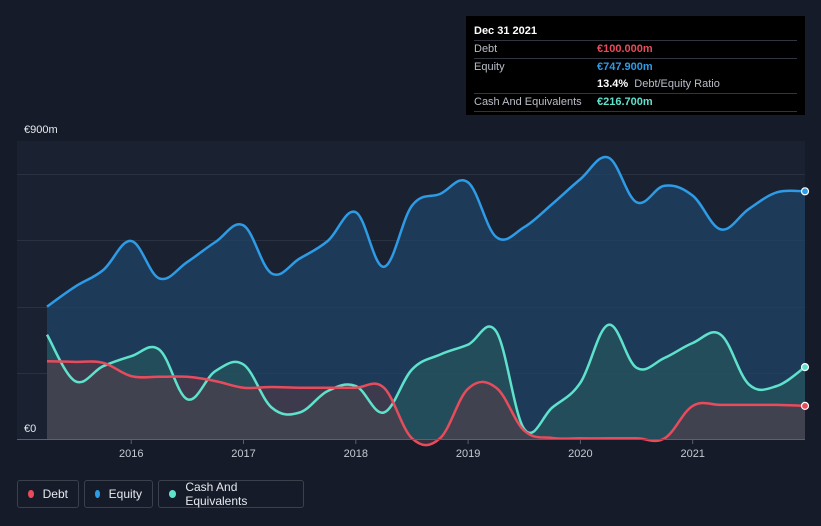 The height and width of the screenshot is (526, 821). What do you see at coordinates (625, 49) in the screenshot?
I see `tooltip-debt-value: €100.000m` at bounding box center [625, 49].